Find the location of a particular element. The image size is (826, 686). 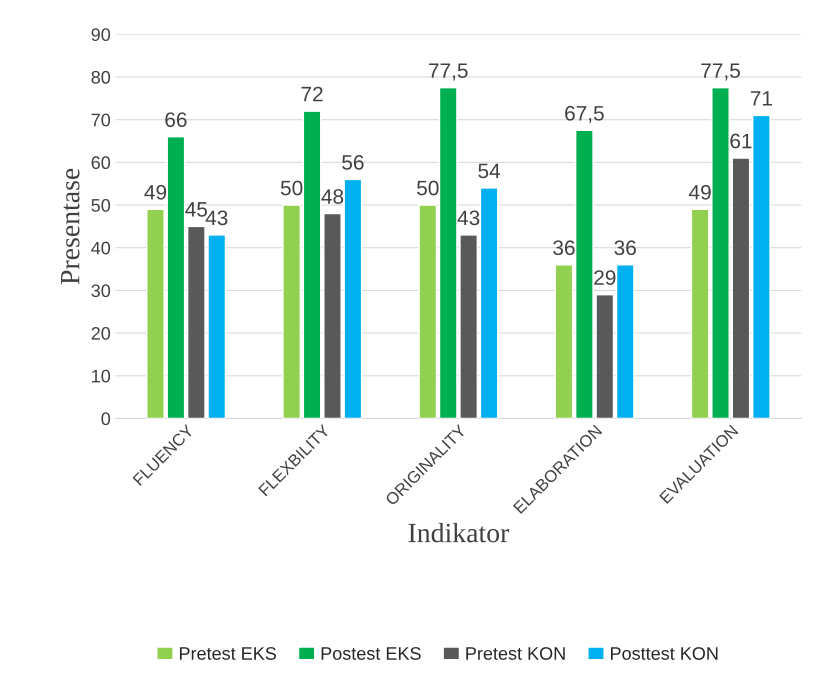

data-label: 48 is located at coordinates (332, 196).